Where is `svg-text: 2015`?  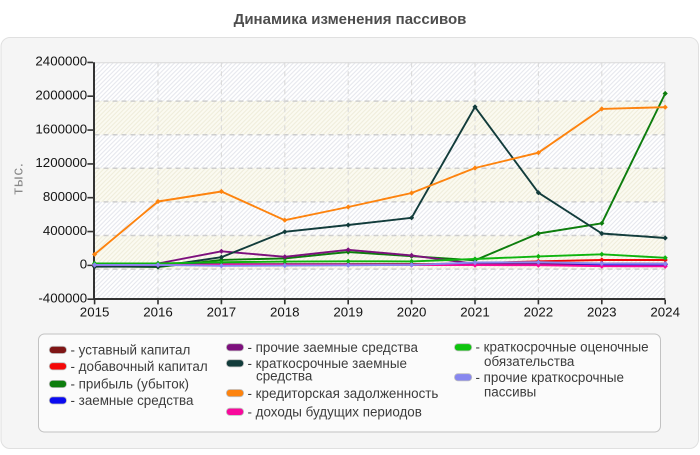 svg-text: 2015 is located at coordinates (95, 312).